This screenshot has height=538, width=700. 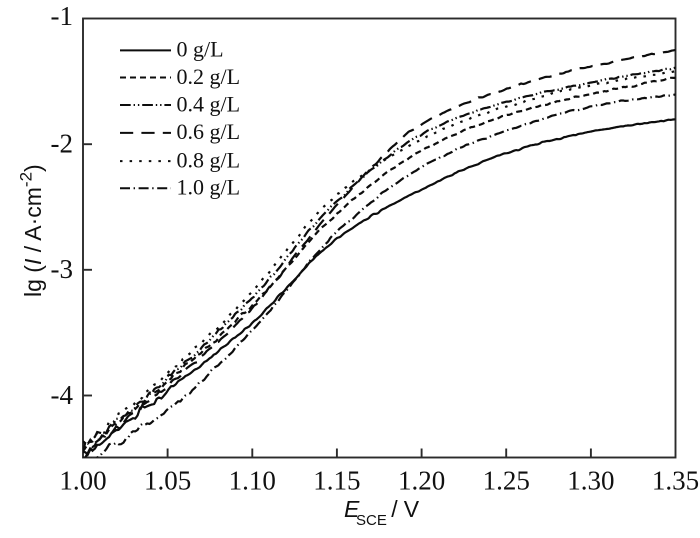 What do you see at coordinates (167, 481) in the screenshot?
I see `svg-text: 1.05` at bounding box center [167, 481].